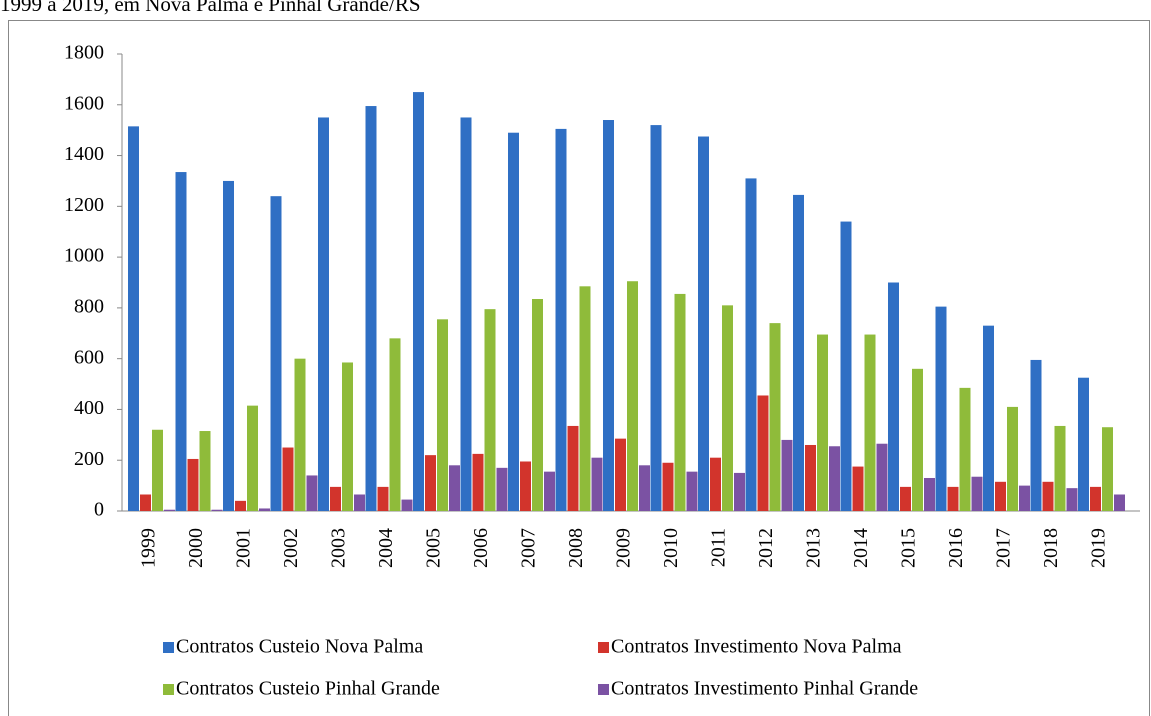 The image size is (1151, 716). Describe the element at coordinates (956, 548) in the screenshot. I see `x-tick-label: 2016` at that location.